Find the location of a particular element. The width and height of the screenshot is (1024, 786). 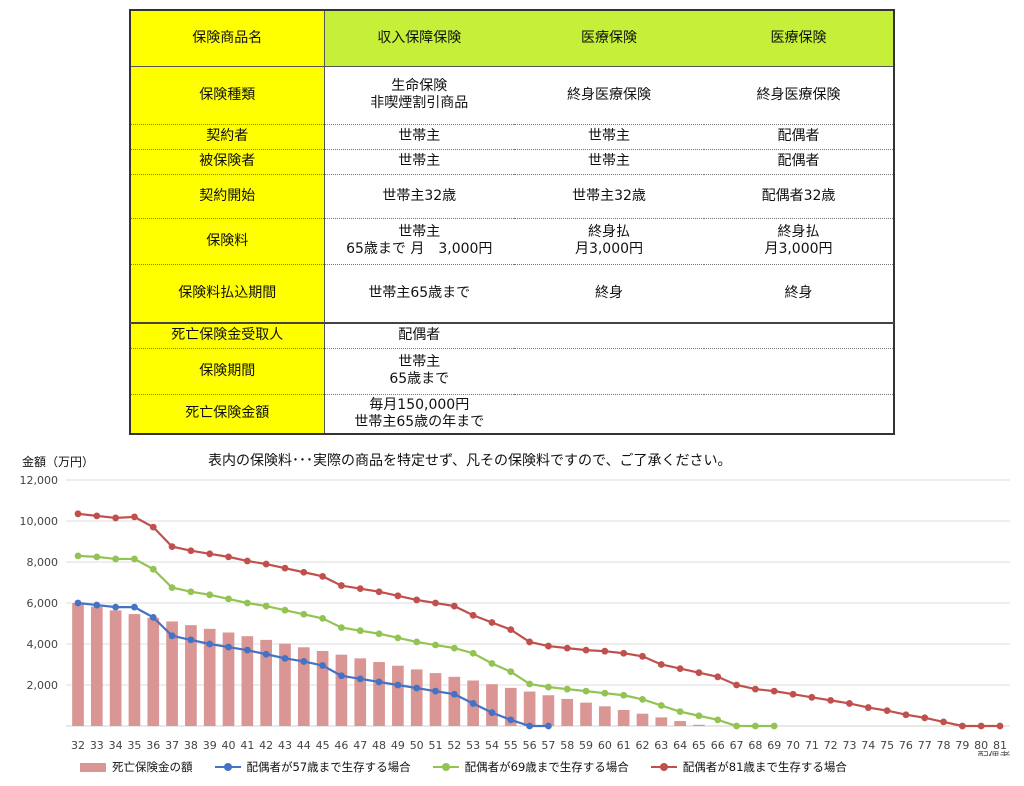

legend-label: 配偶者が69歳まで生存する場合 is located at coordinates (546, 767).